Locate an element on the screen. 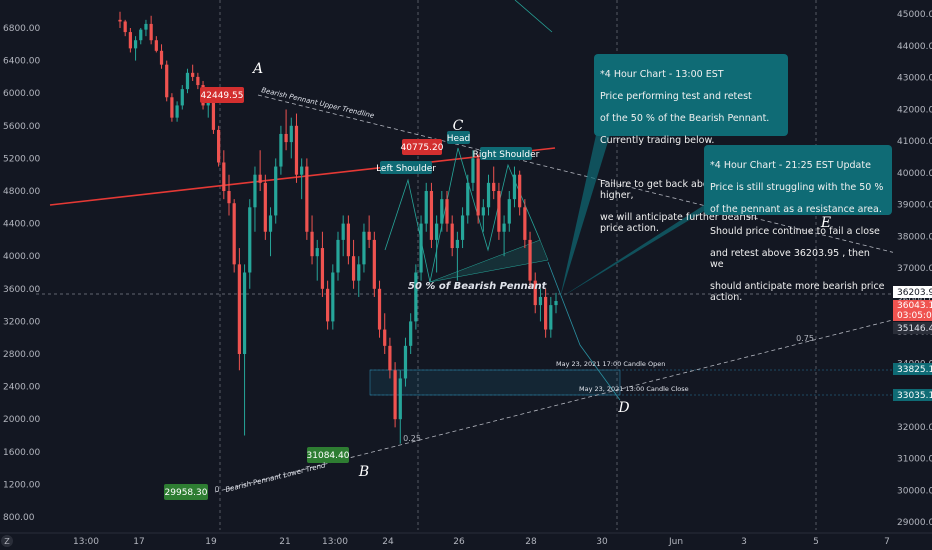 Image resolution: width=932 pixels, height=550 pixels. head-shoulders-path is located at coordinates (462, 215).